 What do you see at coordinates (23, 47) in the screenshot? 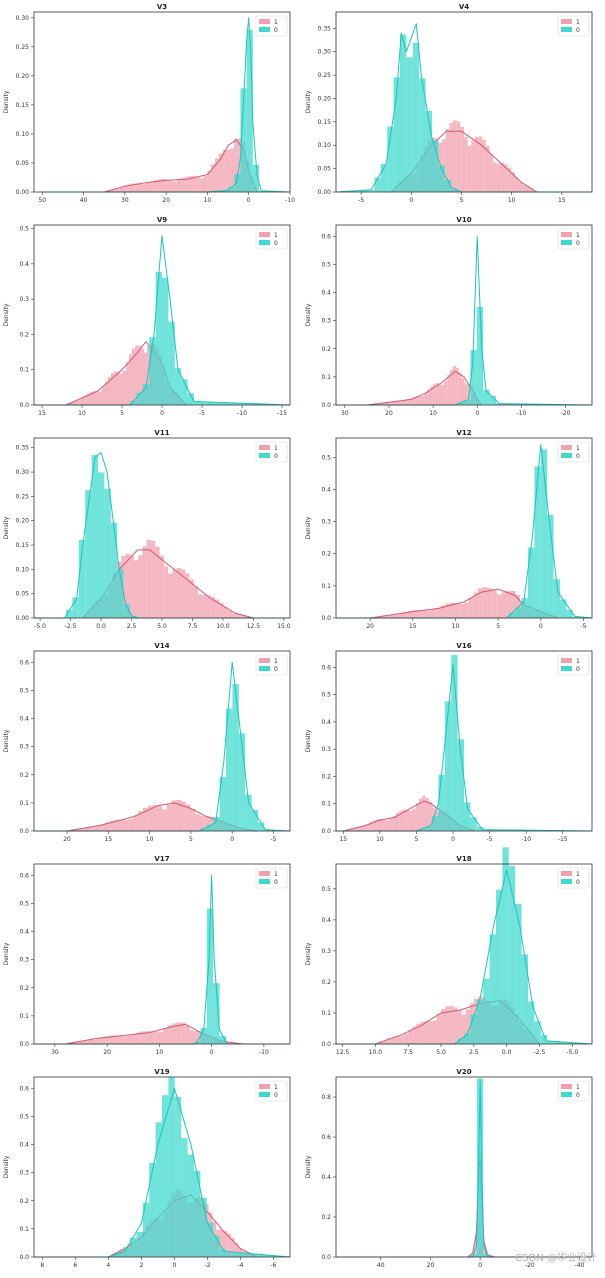
I see `y-tick-label: 0.25` at bounding box center [23, 47].